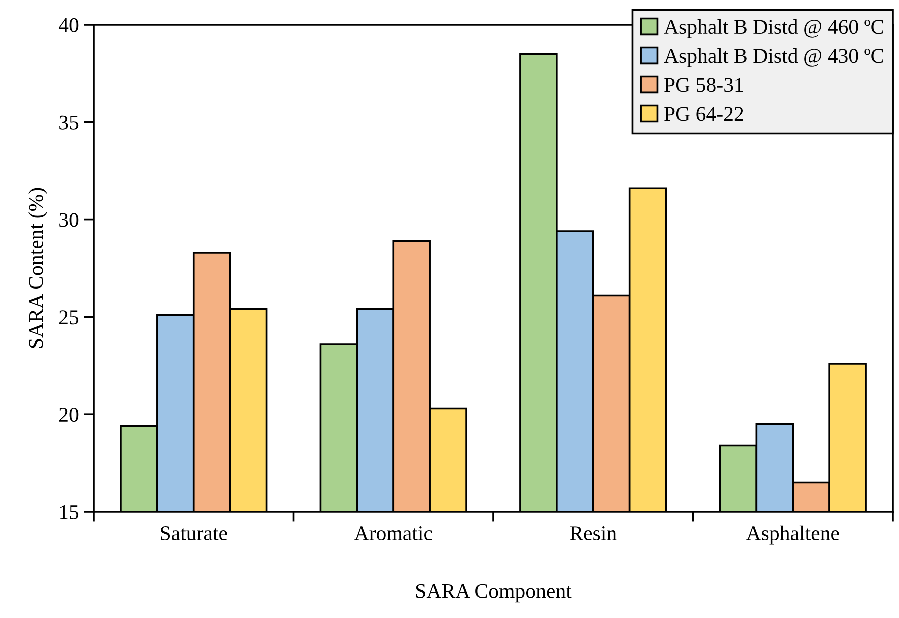 Image resolution: width=899 pixels, height=618 pixels. Describe the element at coordinates (704, 114) in the screenshot. I see `legend-label: PG 64-22` at that location.